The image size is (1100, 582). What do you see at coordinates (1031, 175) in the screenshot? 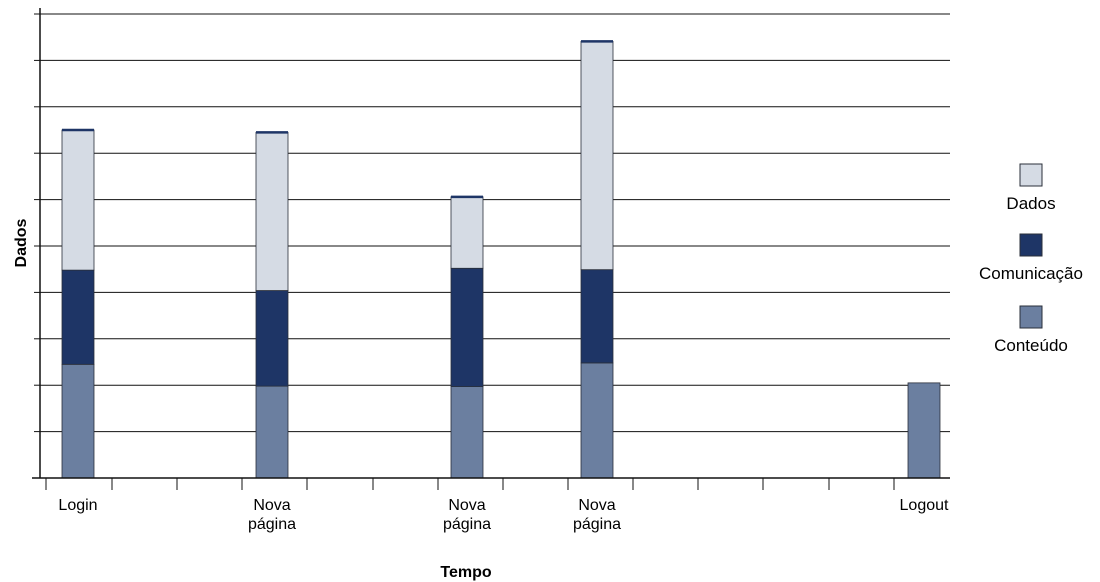
I see `legend-swatch-dados` at bounding box center [1031, 175].